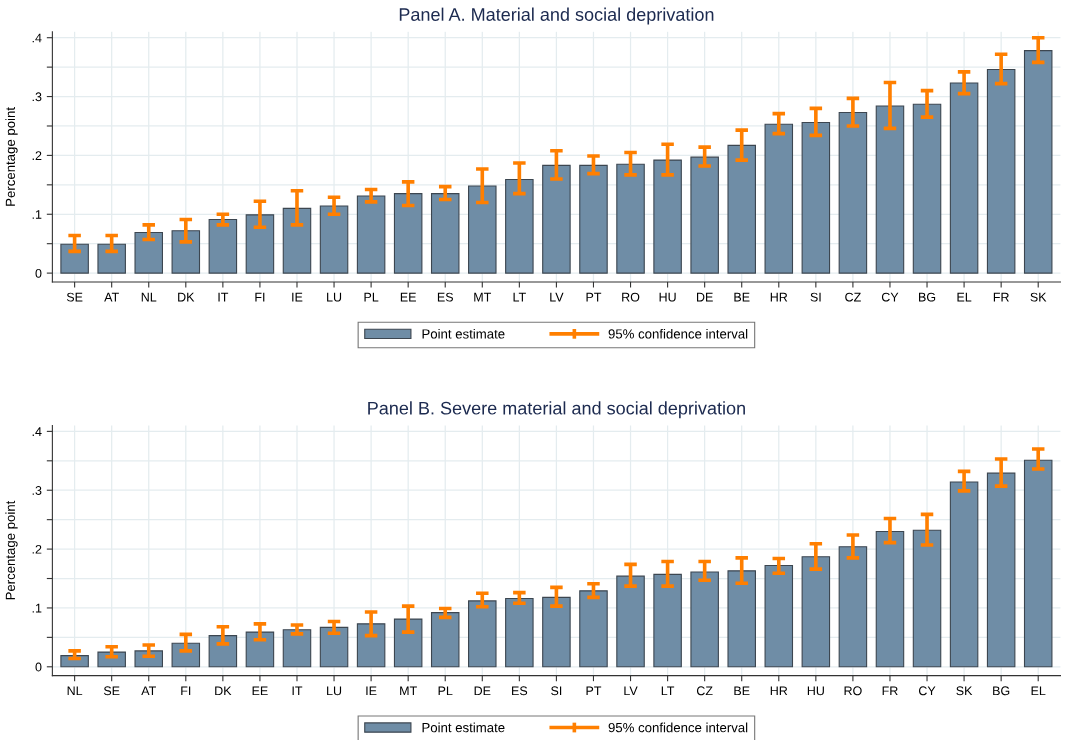 Image resolution: width=1069 pixels, height=740 pixels. What do you see at coordinates (631, 691) in the screenshot?
I see `x-tick-label: LV` at bounding box center [631, 691].